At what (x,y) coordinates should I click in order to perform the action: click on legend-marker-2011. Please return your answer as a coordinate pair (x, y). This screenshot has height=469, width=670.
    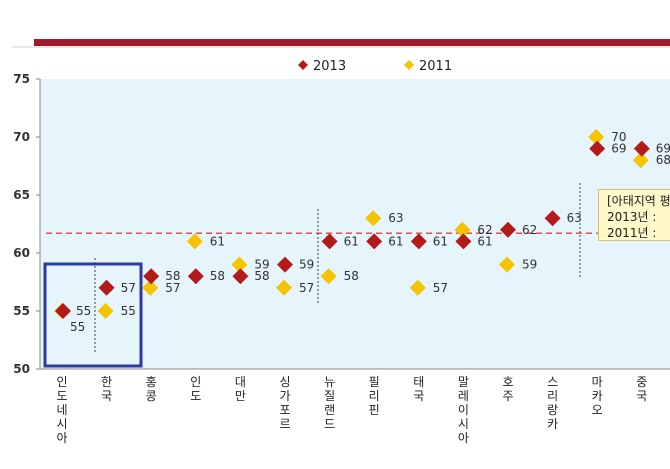
    Looking at the image, I should click on (409, 65).